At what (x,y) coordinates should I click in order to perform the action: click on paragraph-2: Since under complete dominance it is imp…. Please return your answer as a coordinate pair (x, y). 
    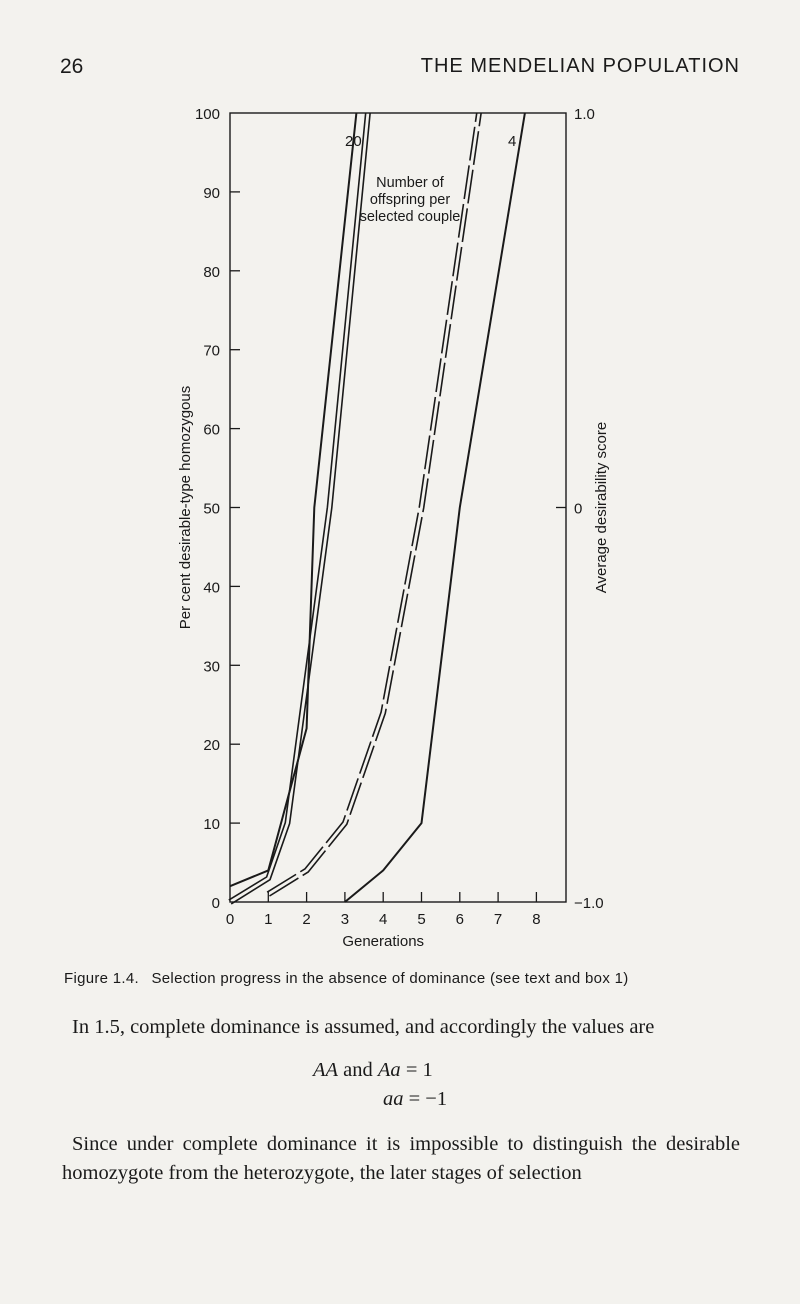
    Looking at the image, I should click on (401, 1158).